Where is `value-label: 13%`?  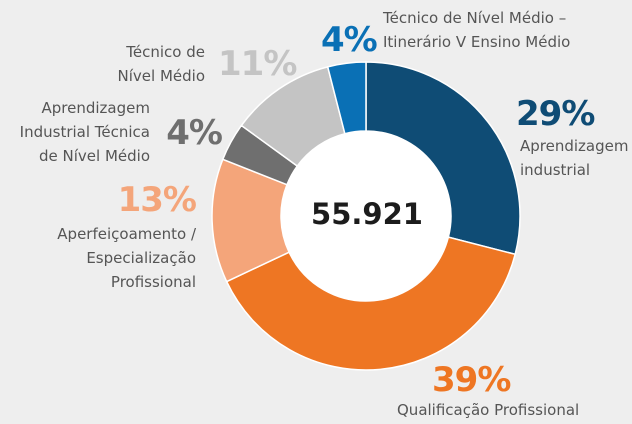
value-label: 13% is located at coordinates (157, 200).